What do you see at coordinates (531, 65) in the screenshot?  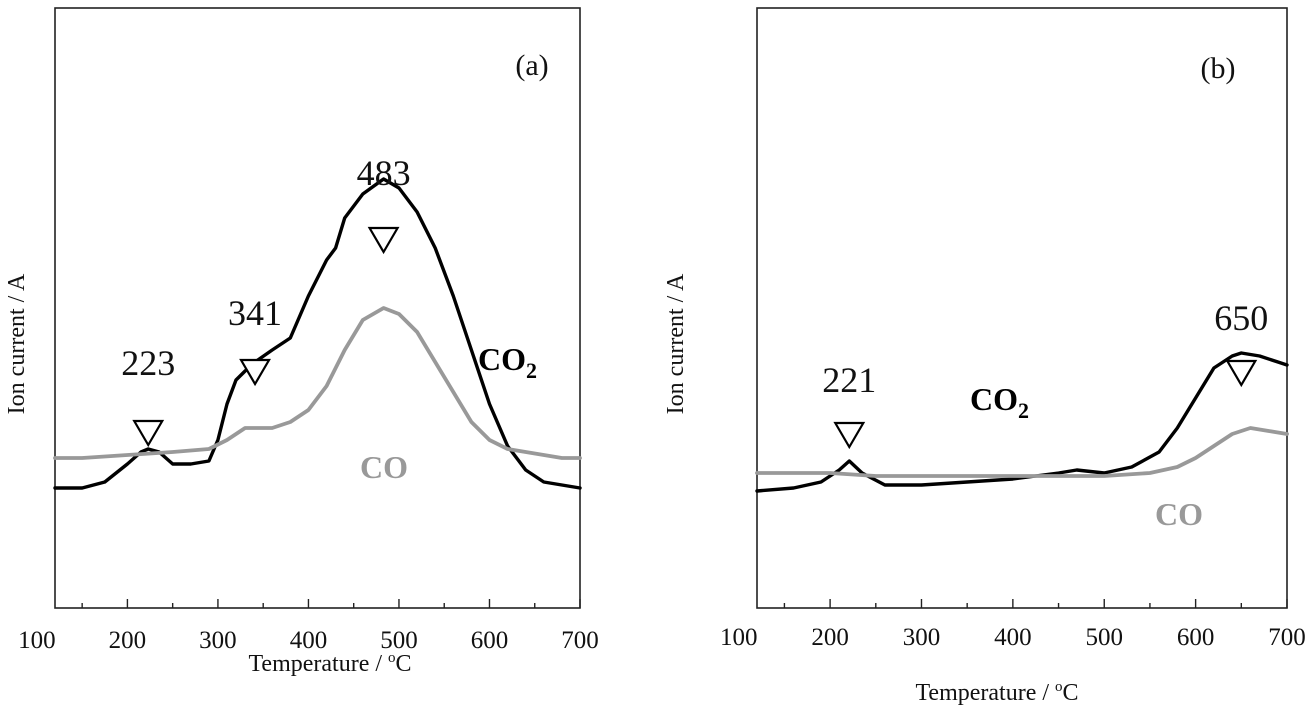 I see `panel-label: (a)` at bounding box center [531, 65].